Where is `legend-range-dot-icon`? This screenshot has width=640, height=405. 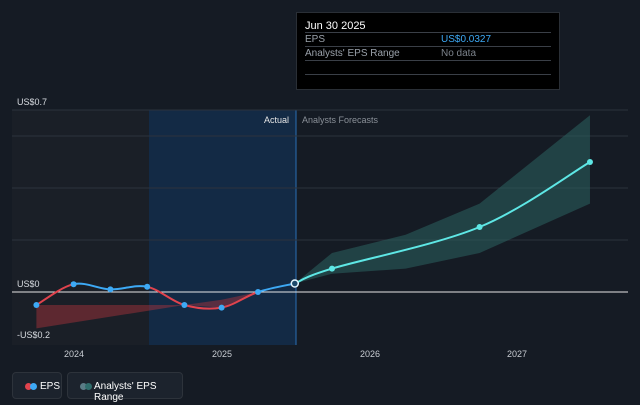 legend-range-dot-icon is located at coordinates (83, 386).